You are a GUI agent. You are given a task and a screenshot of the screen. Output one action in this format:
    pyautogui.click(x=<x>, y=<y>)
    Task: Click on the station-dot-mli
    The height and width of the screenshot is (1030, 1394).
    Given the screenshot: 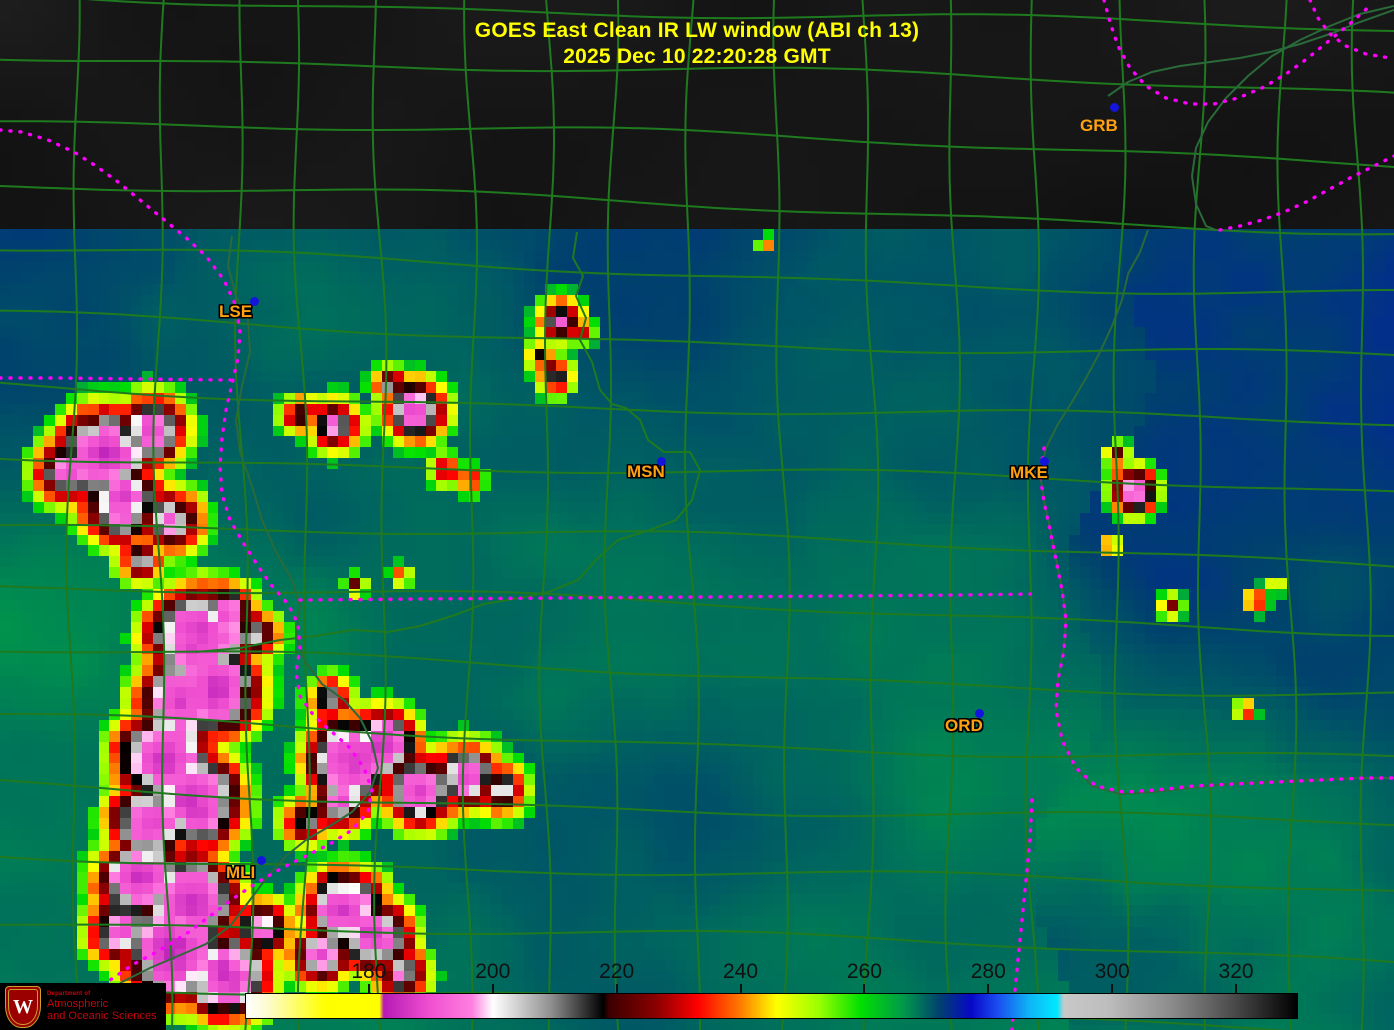 What is the action you would take?
    pyautogui.click(x=261, y=860)
    